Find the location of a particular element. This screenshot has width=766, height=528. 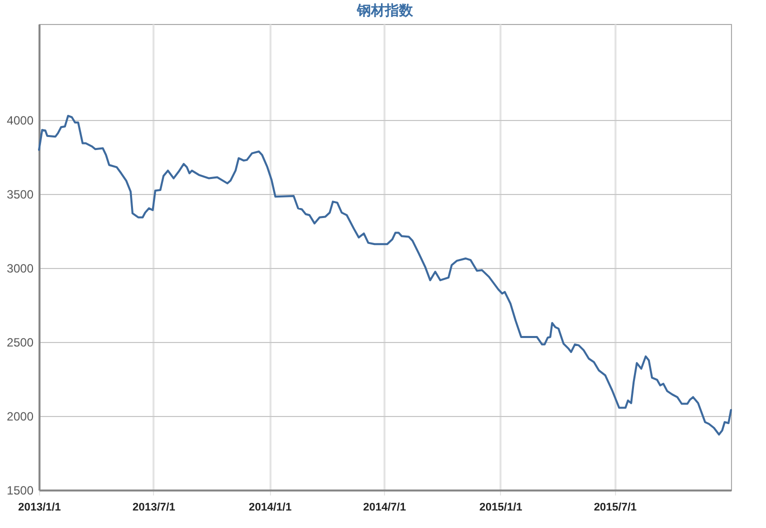

x-tick-label: 2013/7/1 is located at coordinates (154, 508).